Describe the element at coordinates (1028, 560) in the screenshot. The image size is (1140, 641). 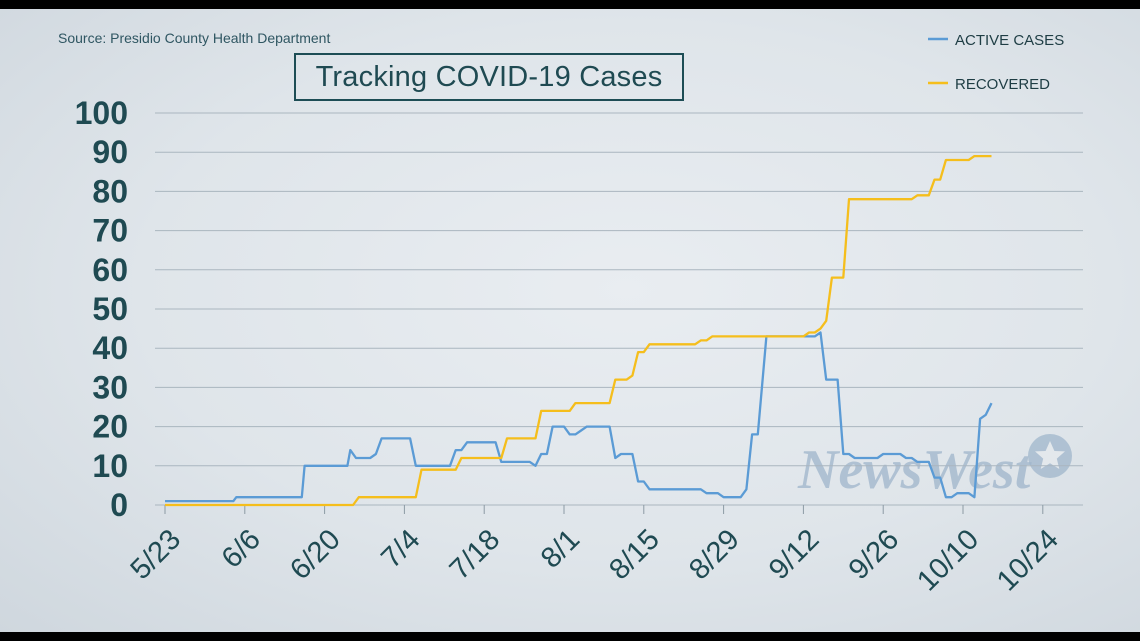
I see `x-tick-label: 10/24` at that location.